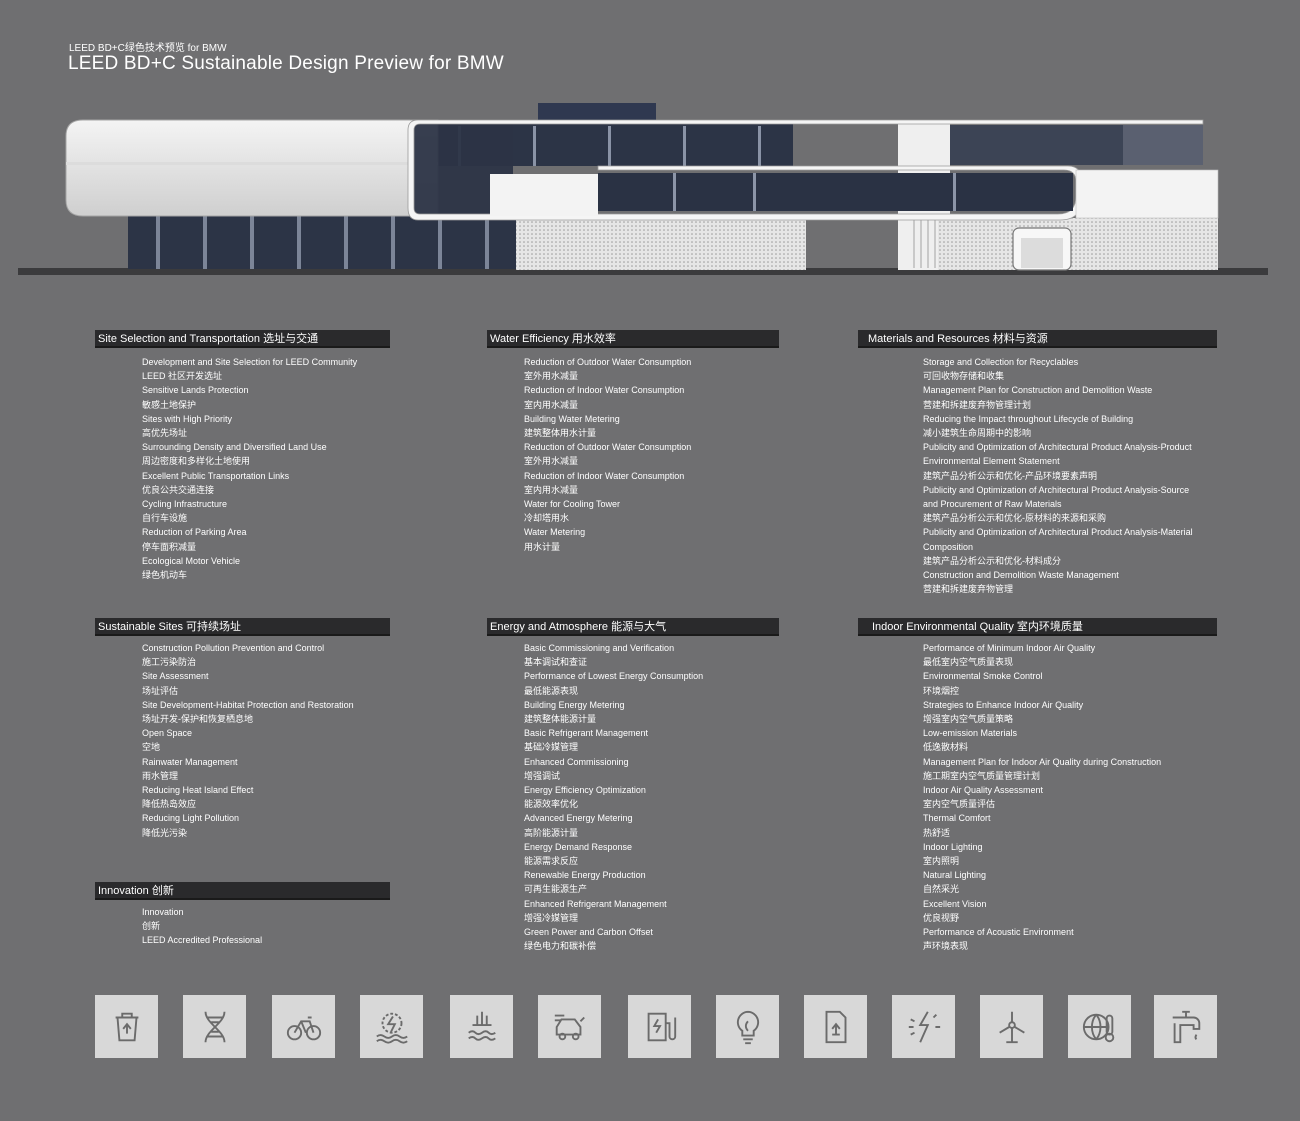 The image size is (1300, 1121). What do you see at coordinates (992, 560) in the screenshot?
I see `list-item: 建筑产品分析公示和优化-材料成分` at bounding box center [992, 560].